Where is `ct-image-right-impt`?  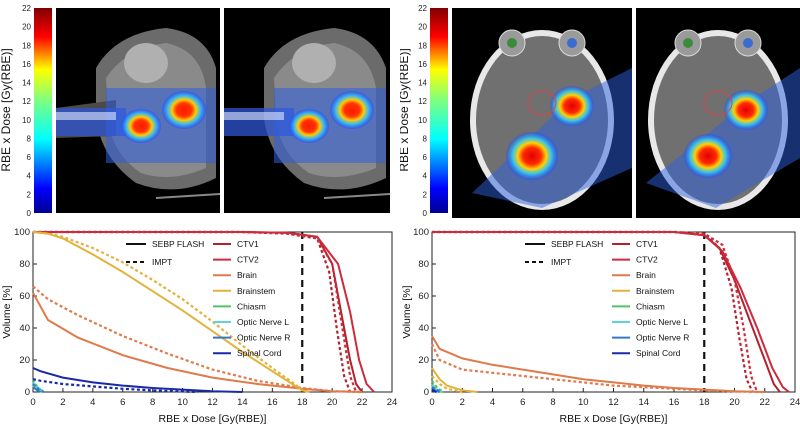 ct-image-right-impt is located at coordinates (718, 113).